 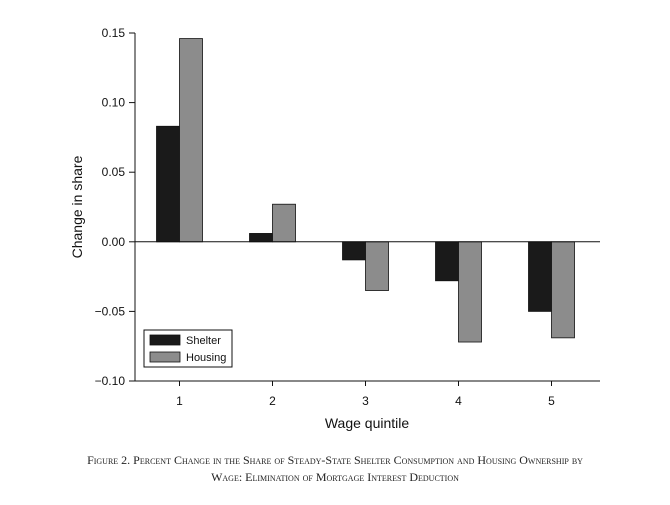 I want to click on y-tick-label: 0.15, so click(x=114, y=33).